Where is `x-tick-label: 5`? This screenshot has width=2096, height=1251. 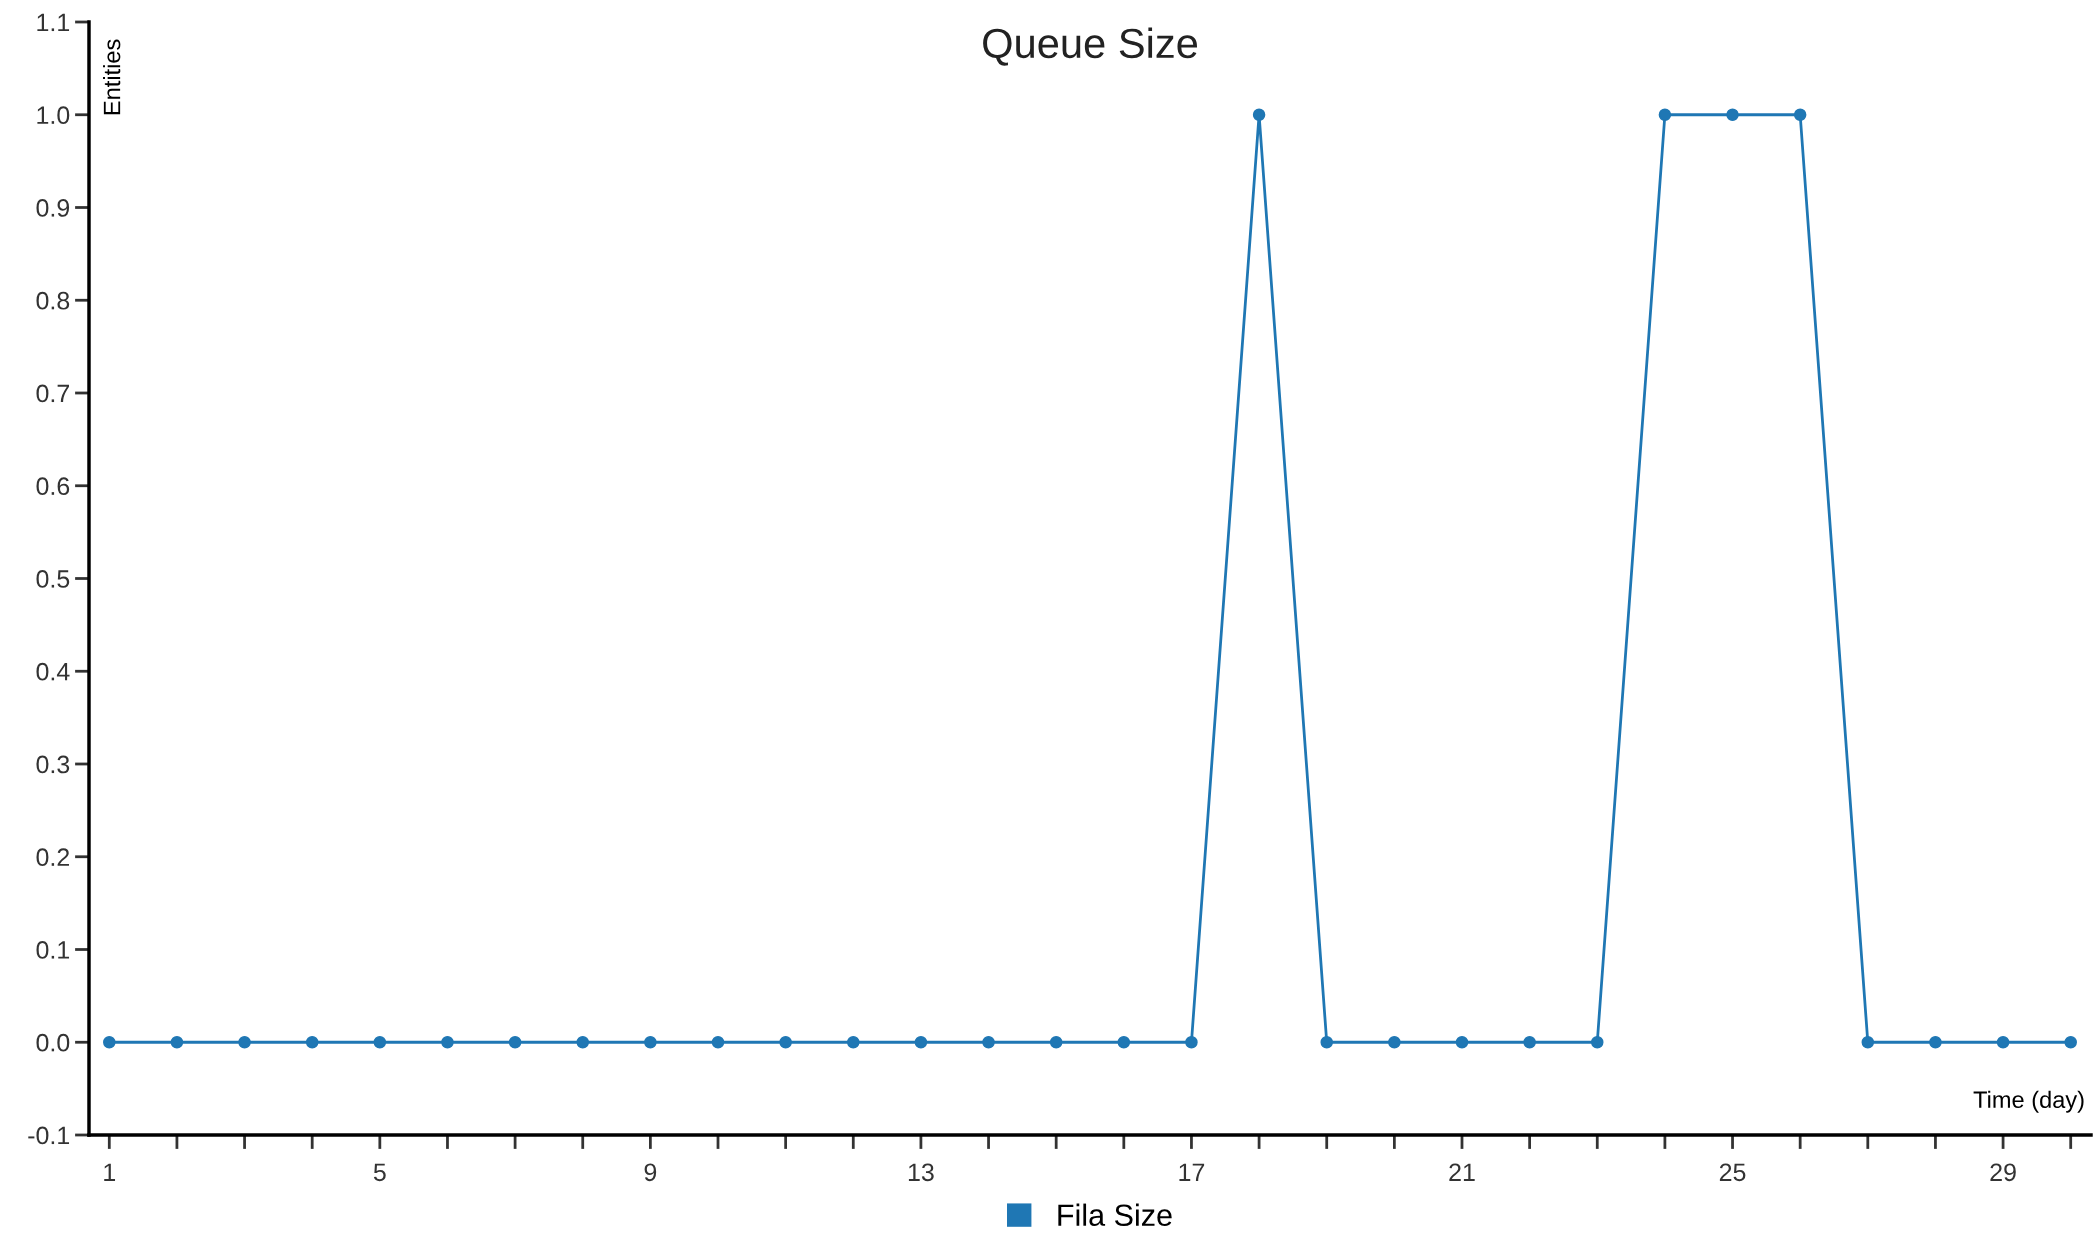 x-tick-label: 5 is located at coordinates (379, 1172).